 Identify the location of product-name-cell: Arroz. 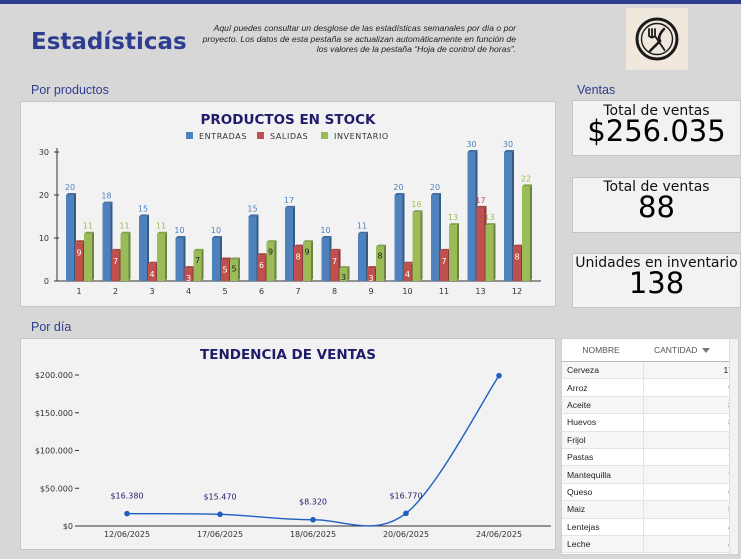
(577, 387).